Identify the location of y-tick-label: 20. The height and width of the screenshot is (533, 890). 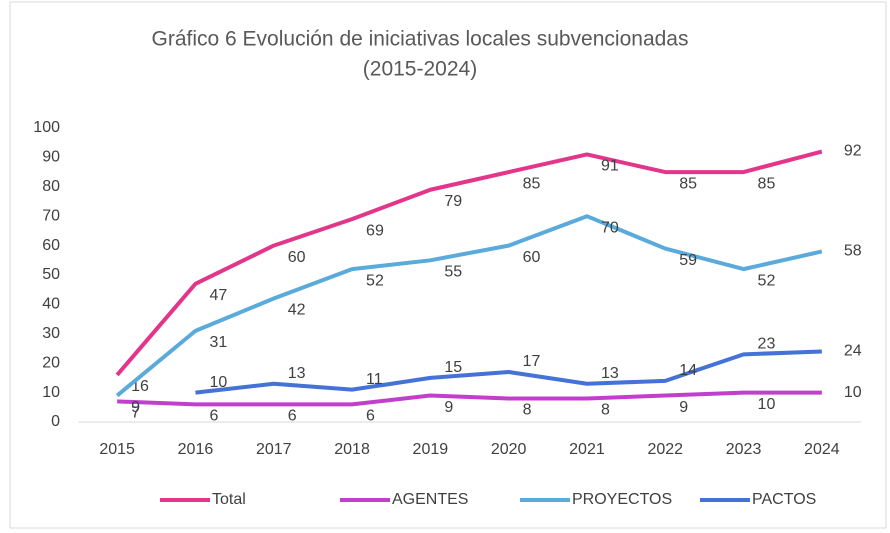
(51, 362).